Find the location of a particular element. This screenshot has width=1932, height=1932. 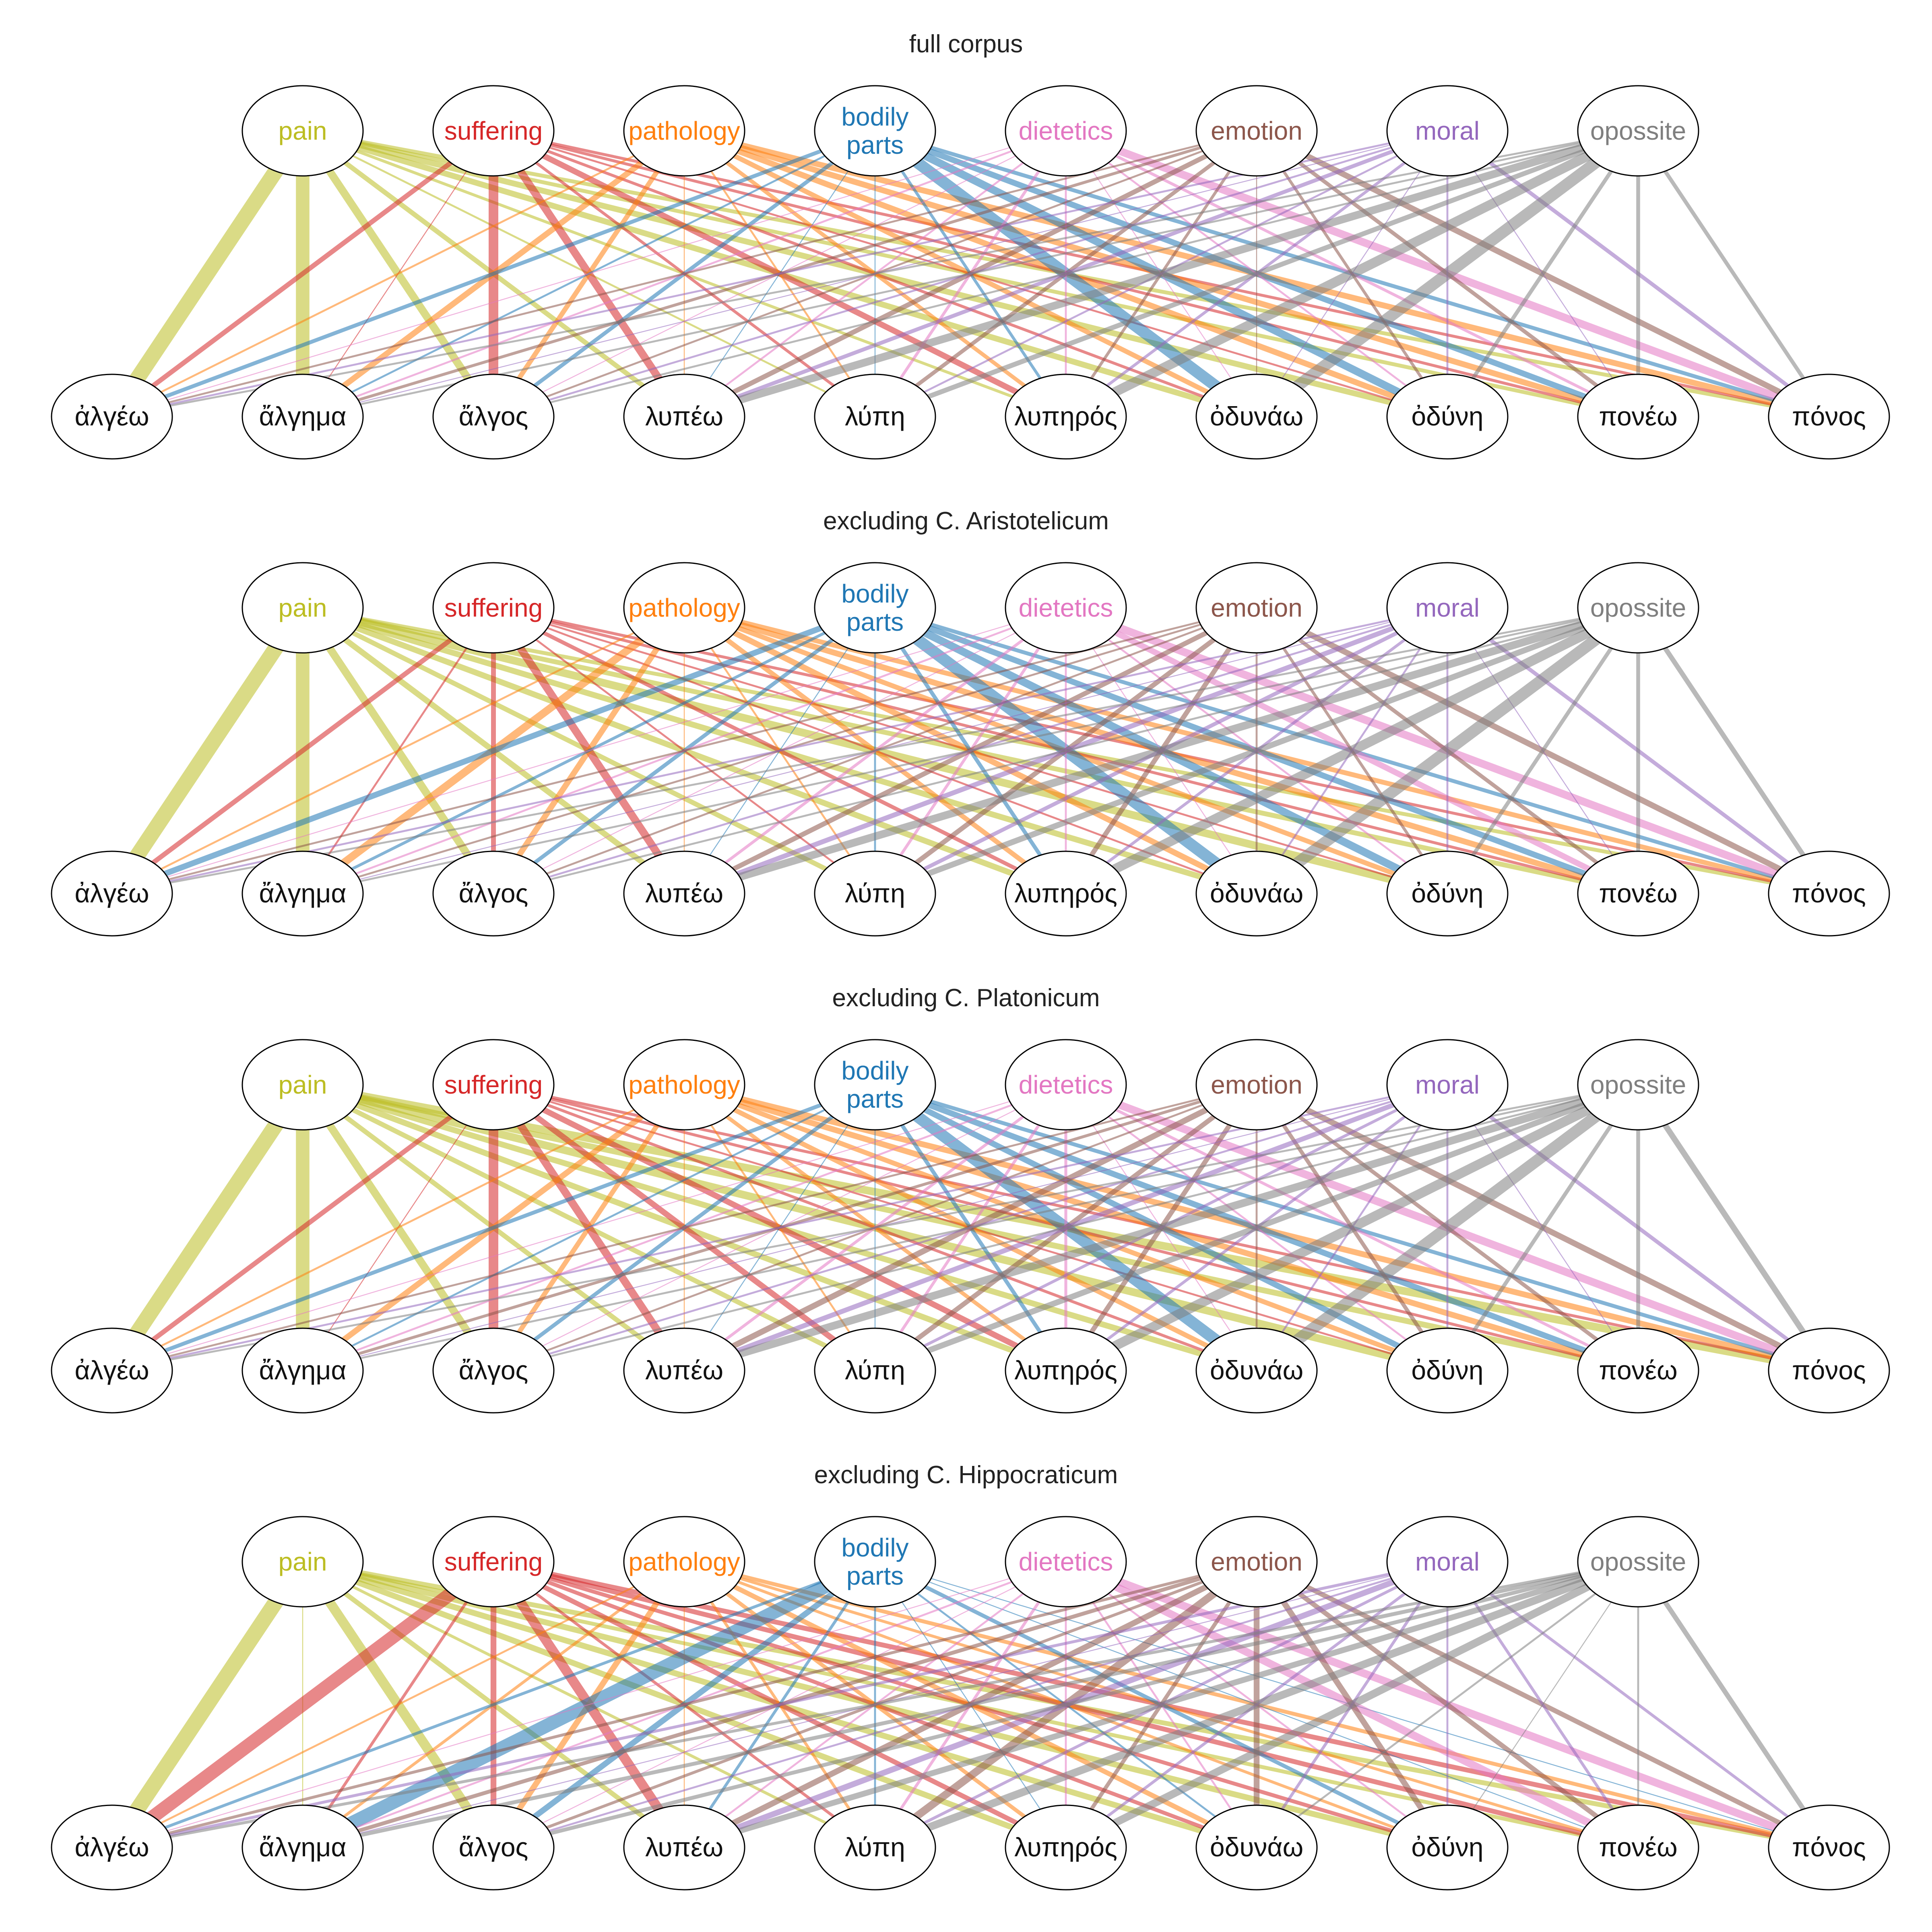

category-label: parts is located at coordinates (875, 1098).